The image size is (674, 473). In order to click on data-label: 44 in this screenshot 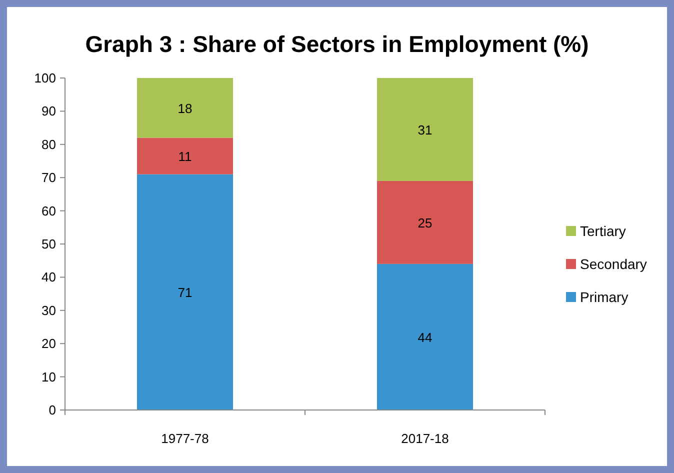, I will do `click(425, 337)`.